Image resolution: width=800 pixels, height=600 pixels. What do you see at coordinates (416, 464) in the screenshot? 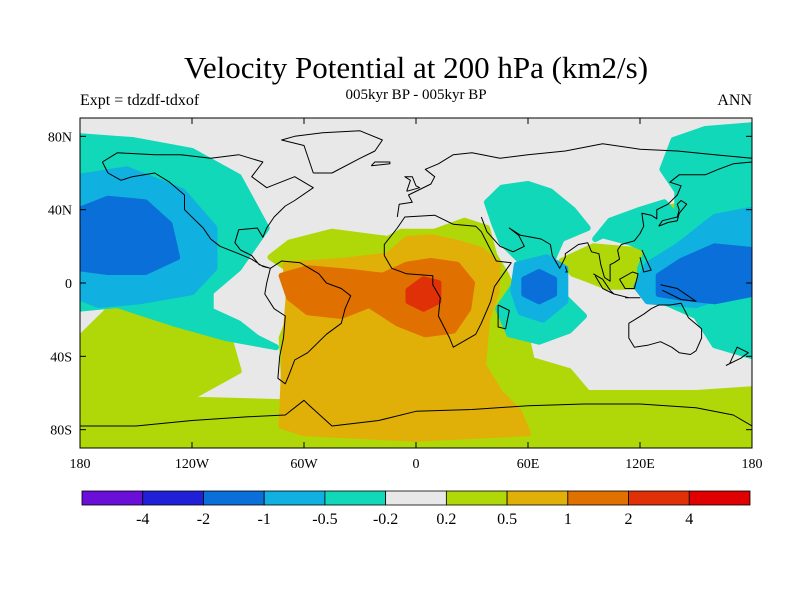
I see `lon-tick-label: 0` at bounding box center [416, 464].